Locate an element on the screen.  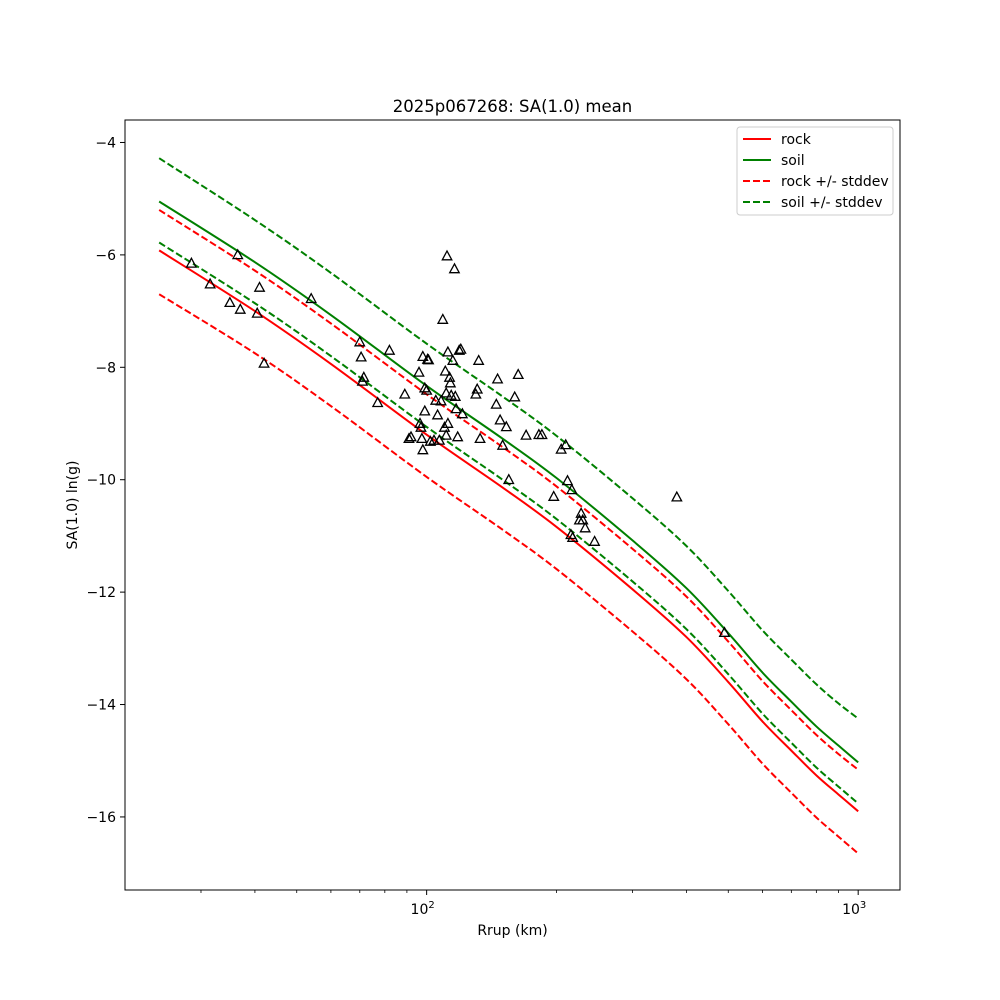
x-tick-label: 102 is located at coordinates (423, 909).